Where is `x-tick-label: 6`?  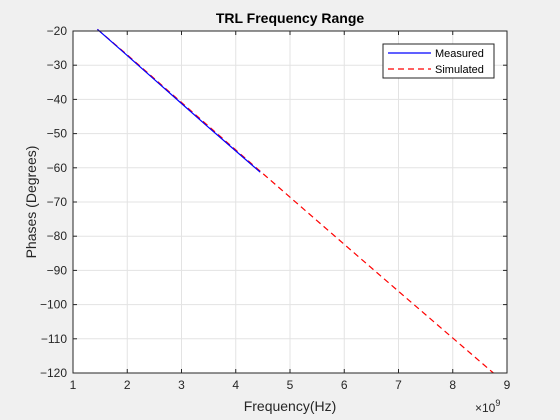 x-tick-label: 6 is located at coordinates (344, 385).